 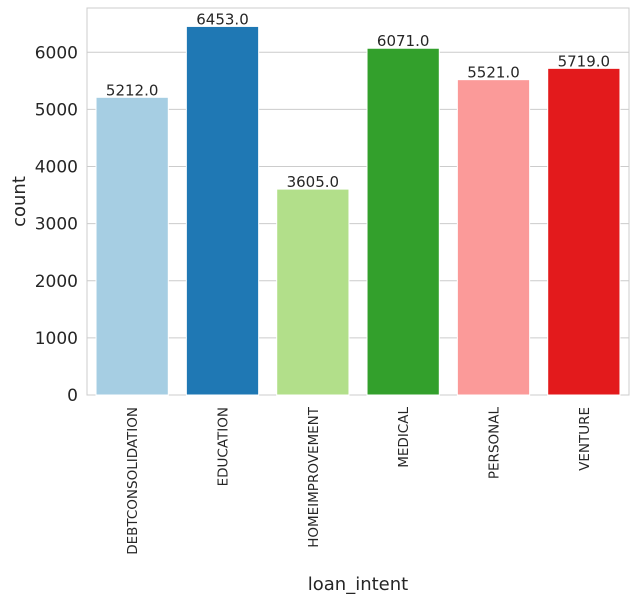 I want to click on y-tick-label: 6000, so click(x=56, y=53).